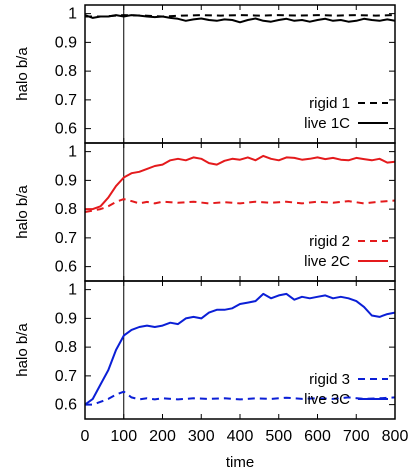 This screenshot has width=408, height=472. Describe the element at coordinates (240, 19) in the screenshot. I see `series-line-live-1c` at that location.